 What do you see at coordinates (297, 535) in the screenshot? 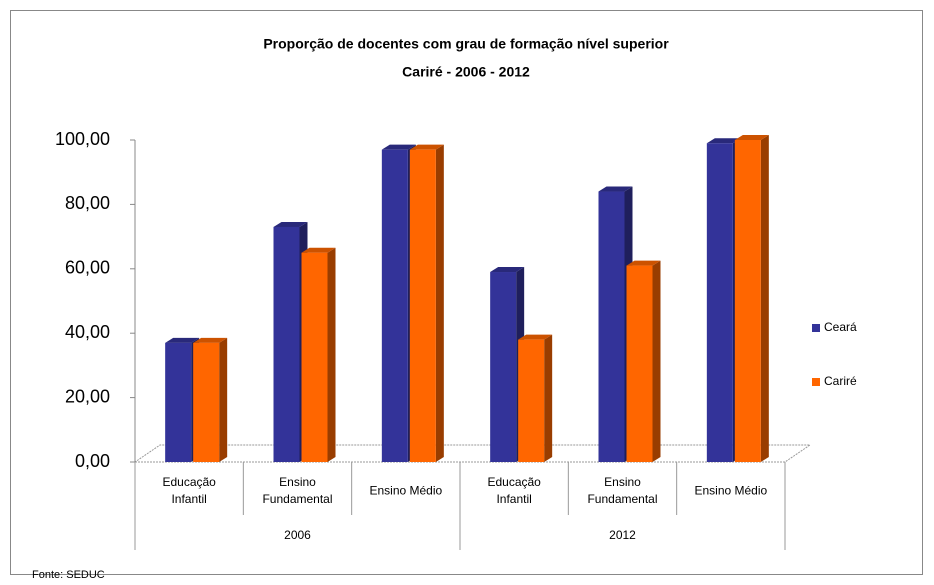
I see `group-label: 2006` at bounding box center [297, 535].